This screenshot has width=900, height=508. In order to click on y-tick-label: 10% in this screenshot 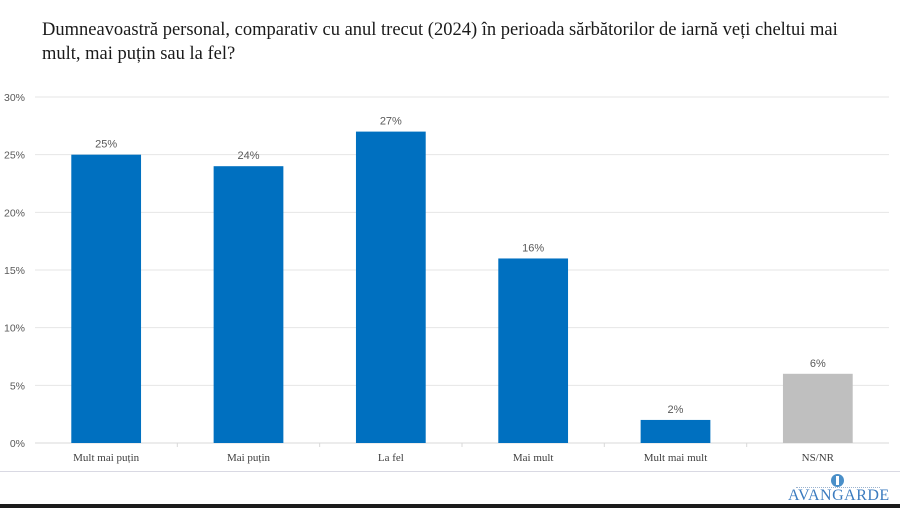, I will do `click(14, 329)`.